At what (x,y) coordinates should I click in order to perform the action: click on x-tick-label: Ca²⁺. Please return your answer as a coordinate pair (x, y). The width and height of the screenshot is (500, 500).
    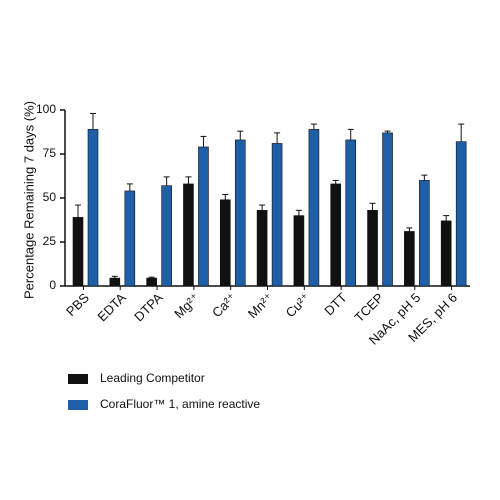
    Looking at the image, I should click on (224, 305).